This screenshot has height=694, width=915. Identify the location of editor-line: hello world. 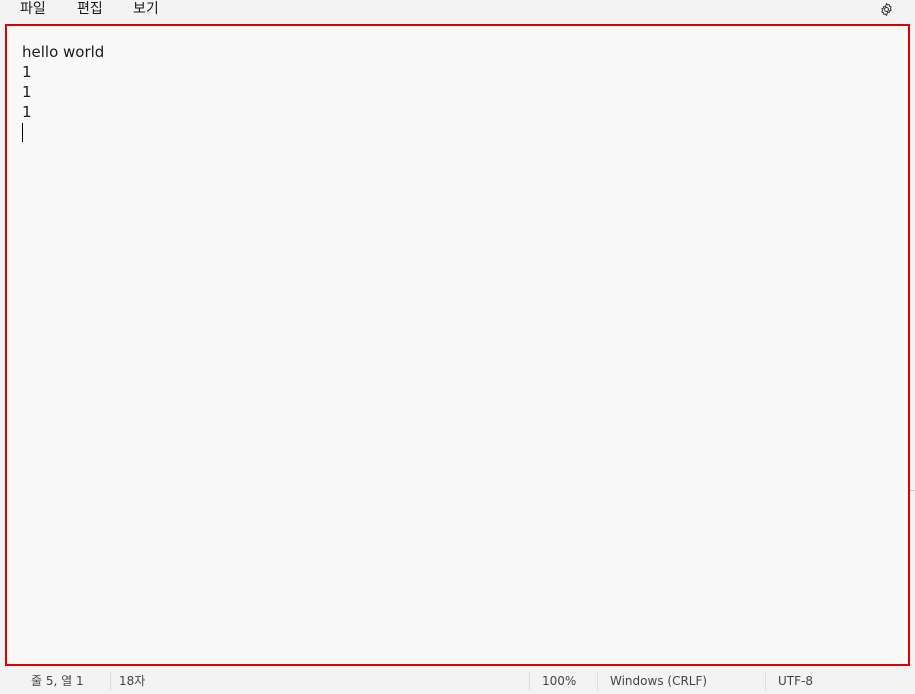
(63, 52).